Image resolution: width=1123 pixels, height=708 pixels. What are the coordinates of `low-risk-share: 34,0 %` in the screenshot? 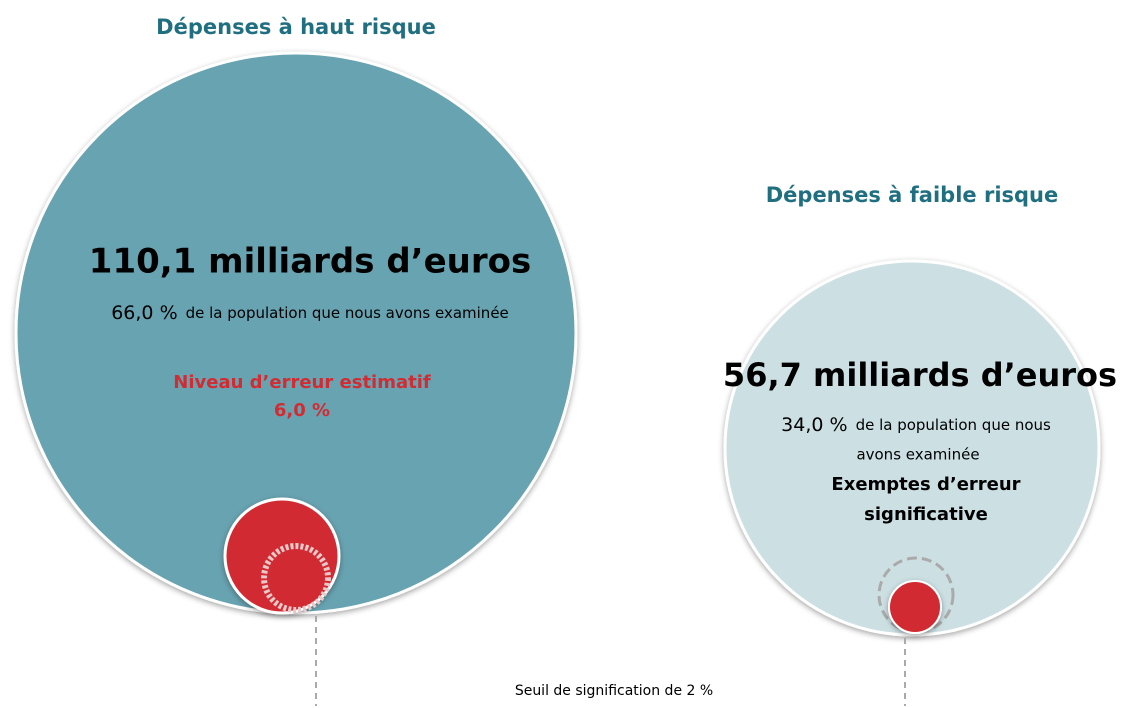 It's located at (814, 425).